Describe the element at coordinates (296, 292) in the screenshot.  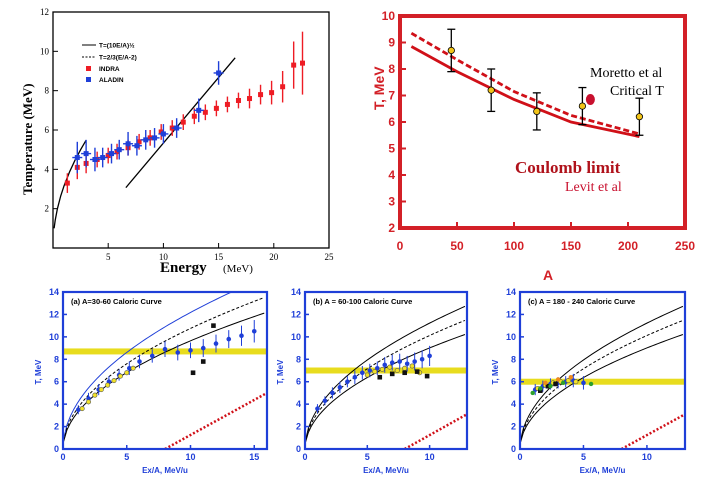
I see `y-tick-label: 14` at that location.